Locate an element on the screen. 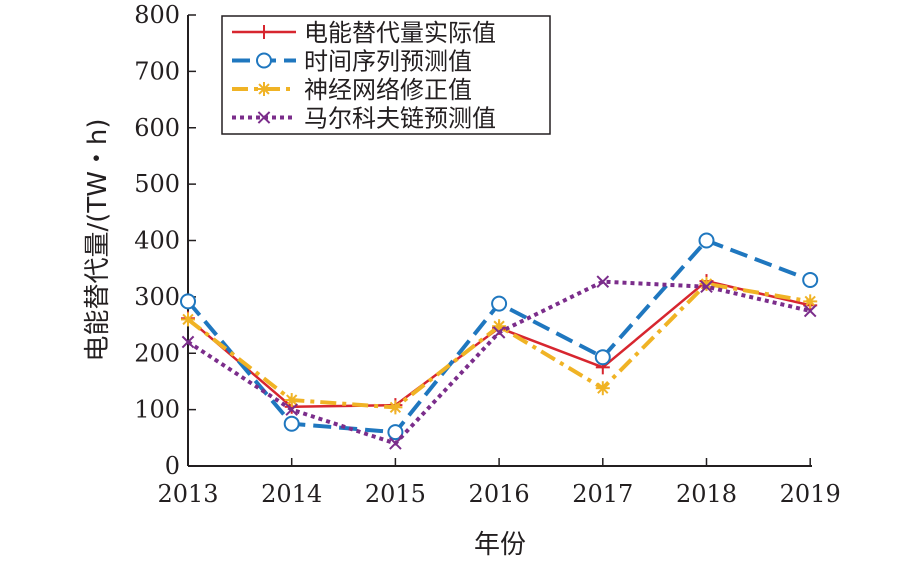  legend-label: 时间序列预测值 is located at coordinates (388, 62).